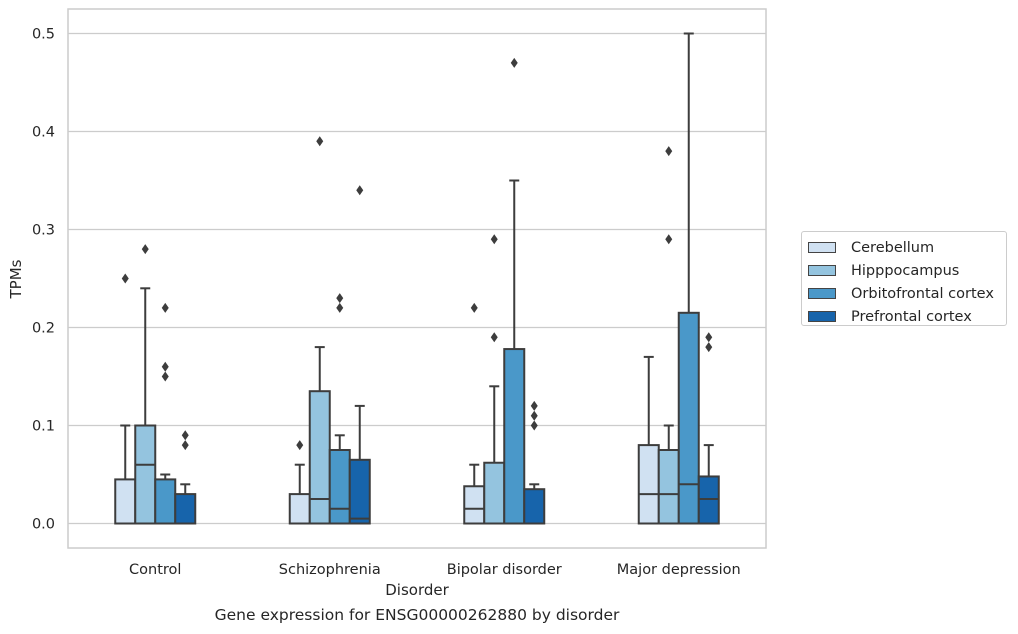 The width and height of the screenshot is (1018, 634). Describe the element at coordinates (43, 133) in the screenshot. I see `y-tick-label: 0.4` at that location.